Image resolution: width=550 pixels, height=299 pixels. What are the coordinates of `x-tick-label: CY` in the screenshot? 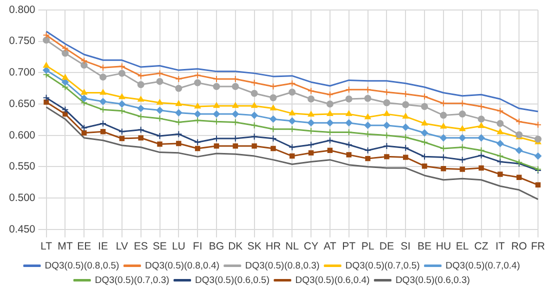 It's located at (311, 246).